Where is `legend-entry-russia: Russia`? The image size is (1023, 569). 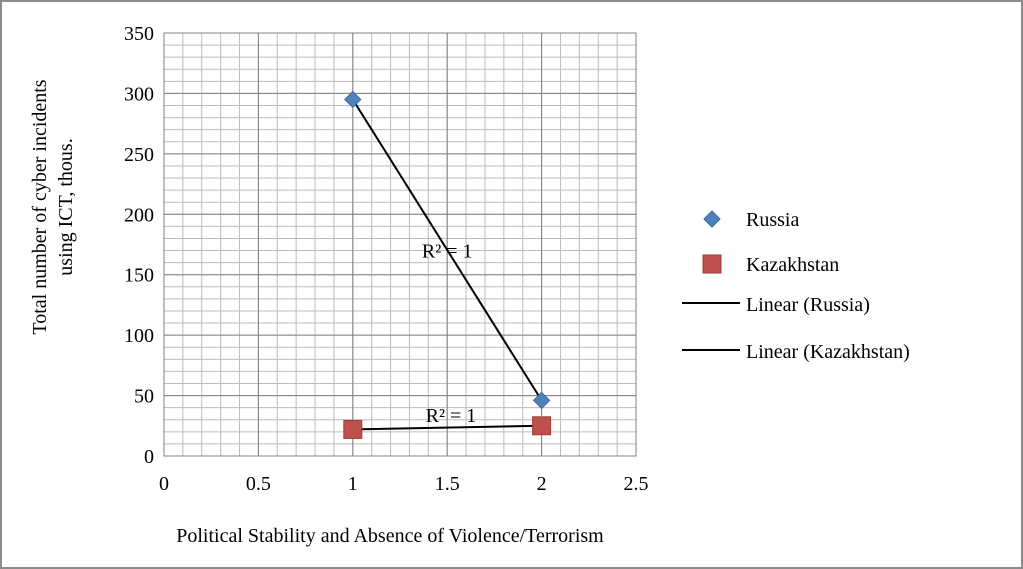 legend-entry-russia: Russia is located at coordinates (751, 220).